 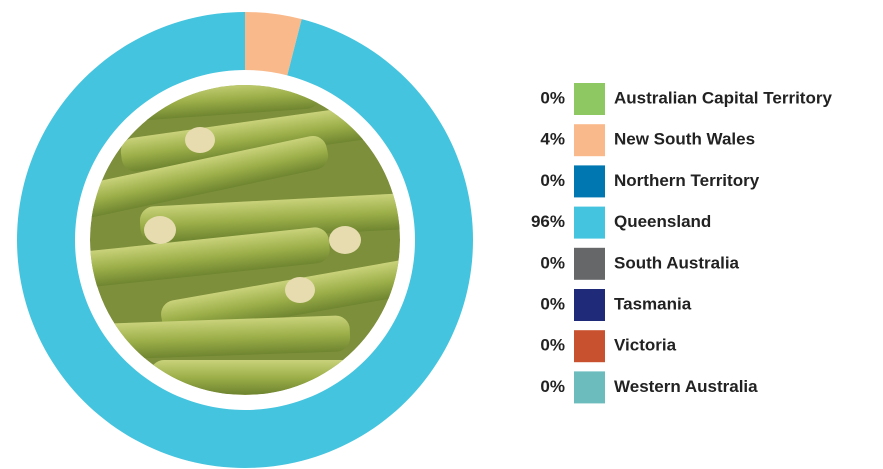 I want to click on legend-value: 96%, so click(x=548, y=221).